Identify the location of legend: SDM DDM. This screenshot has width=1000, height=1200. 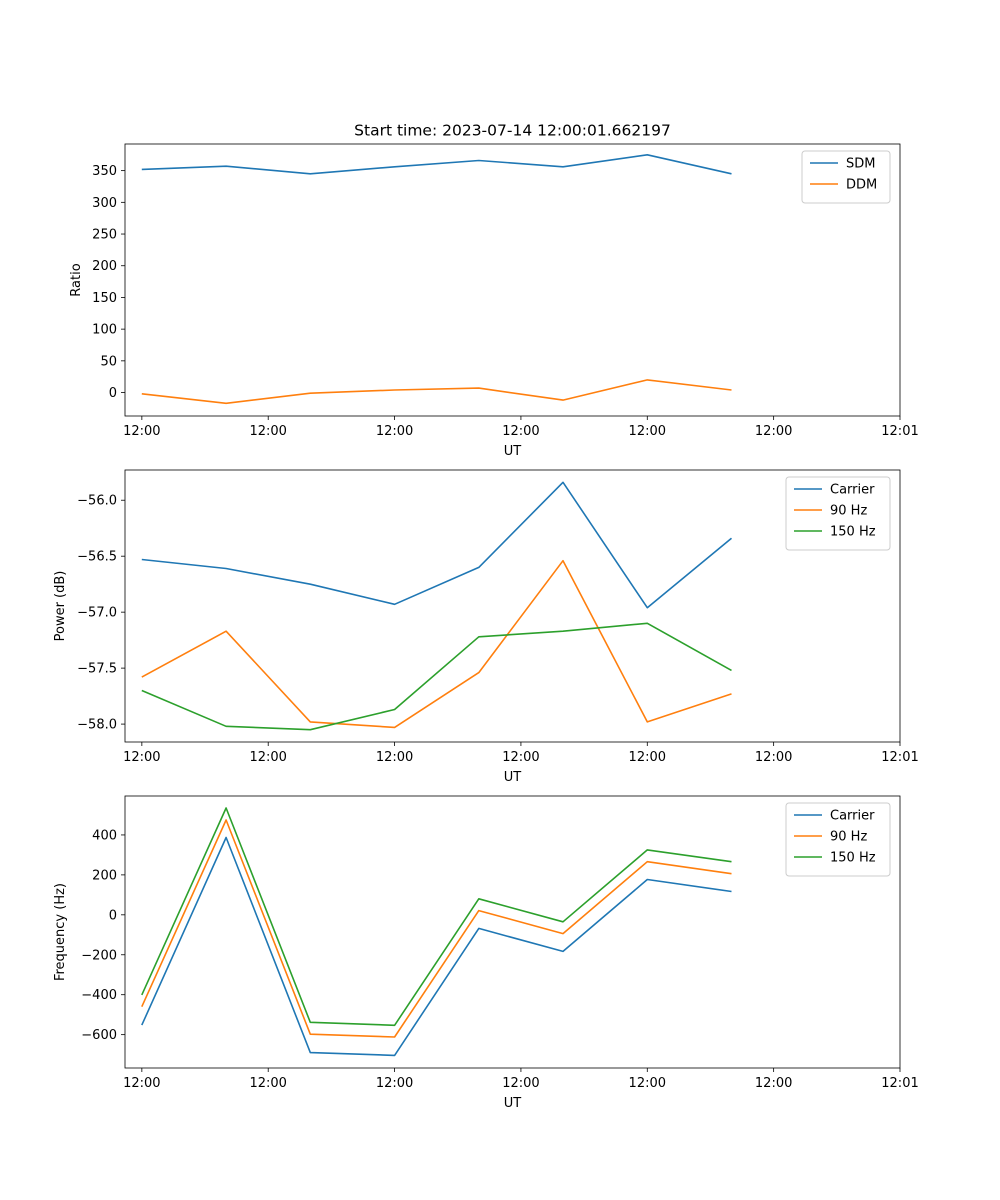
(846, 177).